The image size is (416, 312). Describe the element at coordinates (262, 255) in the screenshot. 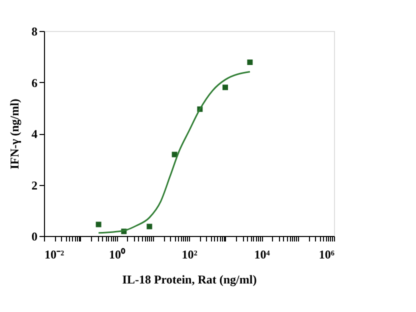

I see `x-tick-label: 10⁴` at that location.